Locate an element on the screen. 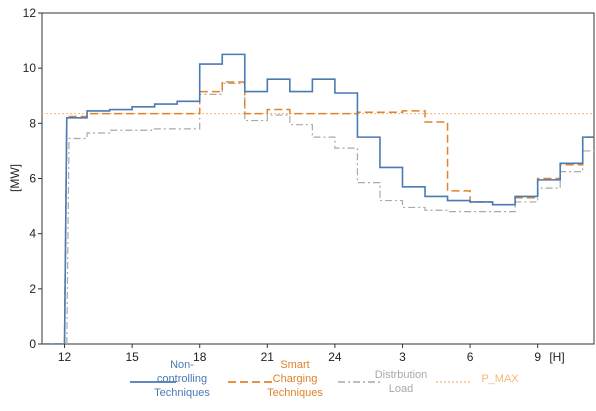  x-tick-label: 6 is located at coordinates (470, 357).